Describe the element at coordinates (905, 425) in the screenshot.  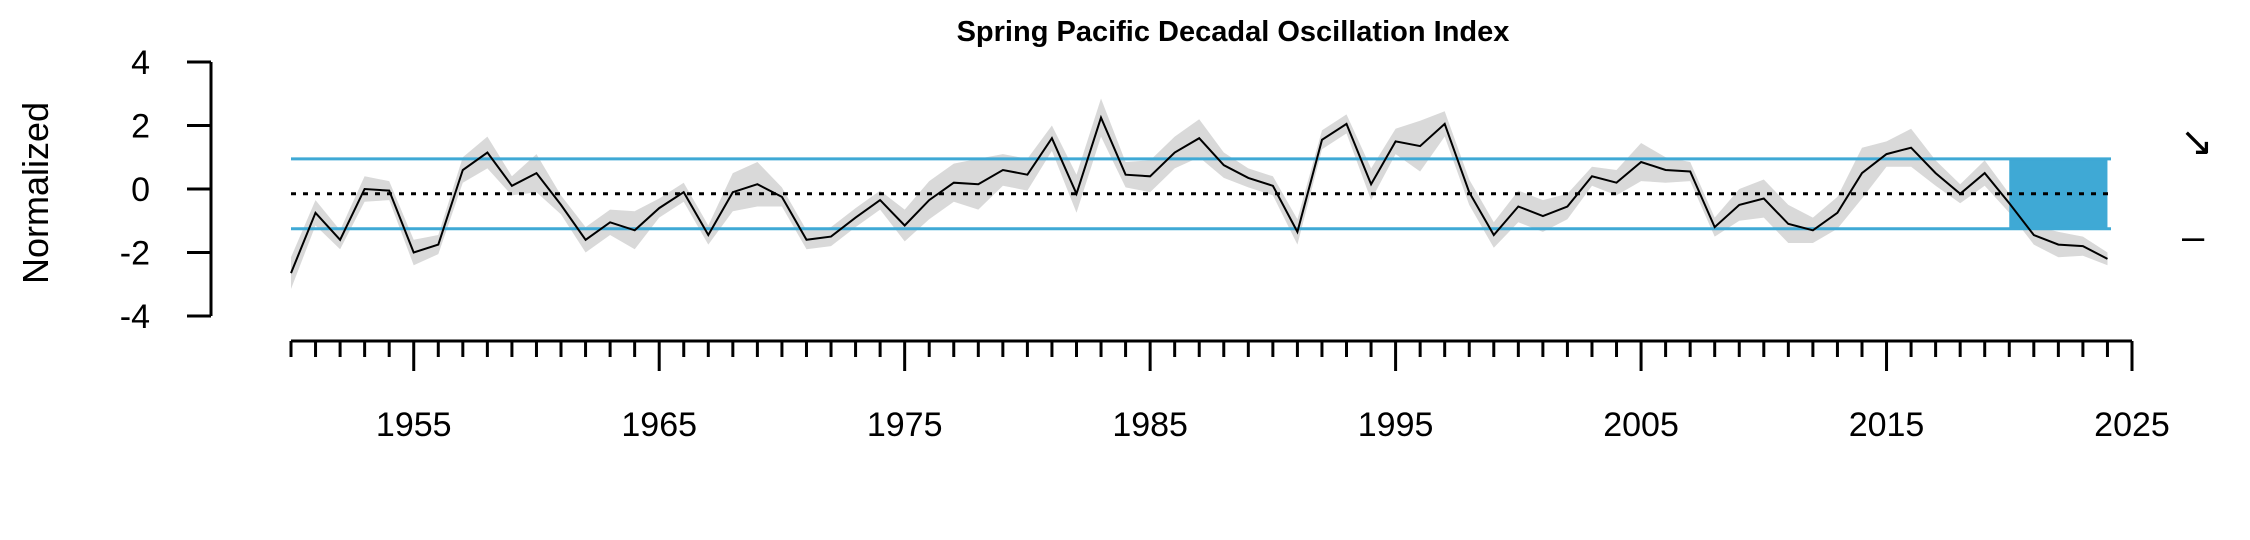
I see `x-tick-label: 1975` at that location.